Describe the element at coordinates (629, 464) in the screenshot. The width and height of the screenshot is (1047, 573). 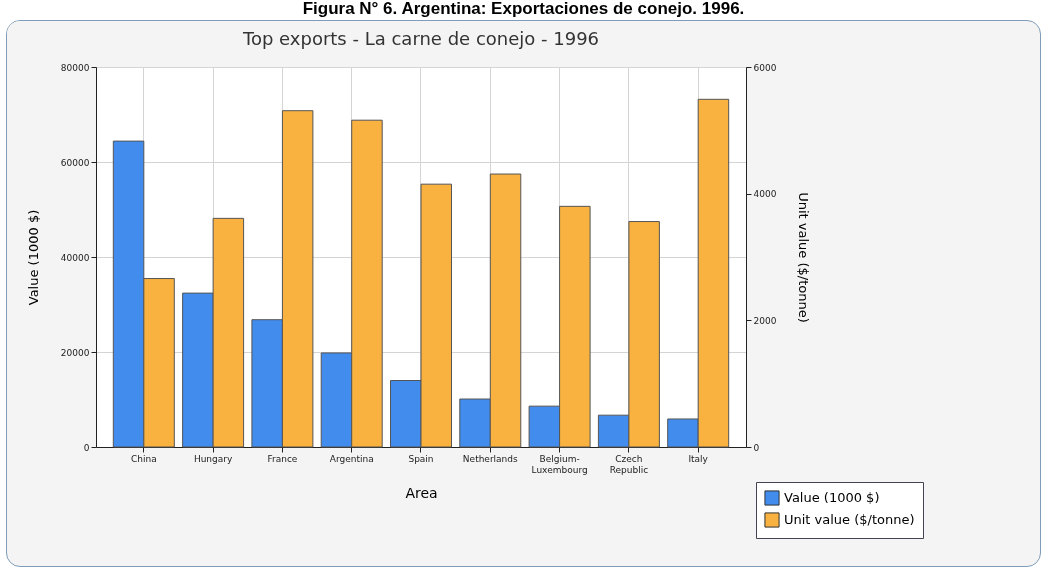
I see `x-tick-label: Czech Republic` at that location.